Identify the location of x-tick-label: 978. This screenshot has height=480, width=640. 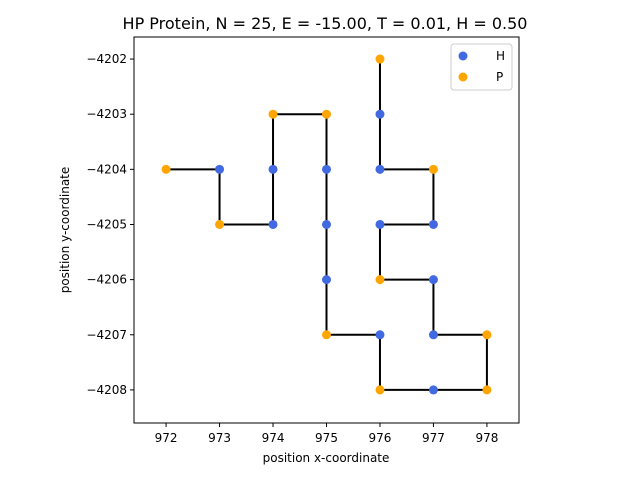
(486, 438).